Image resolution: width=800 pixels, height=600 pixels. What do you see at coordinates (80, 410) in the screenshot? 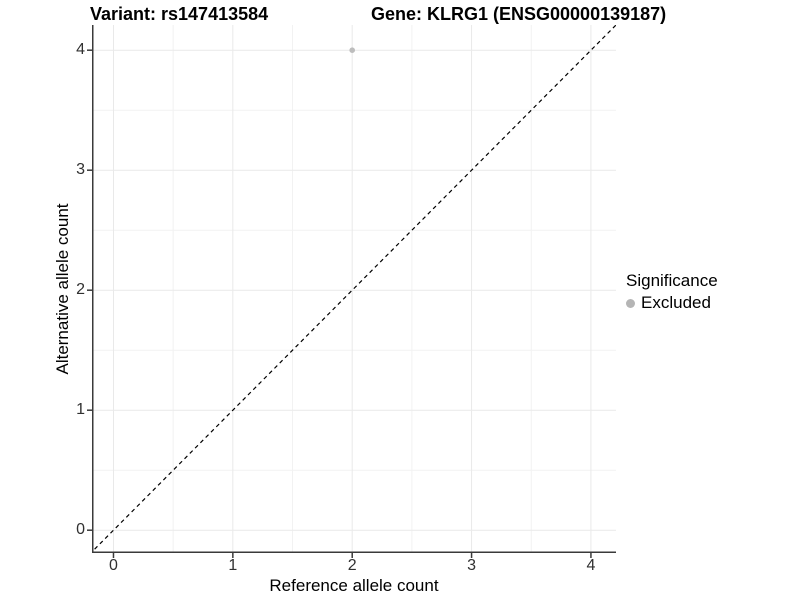
I see `y-tick-label: 1` at bounding box center [80, 410].